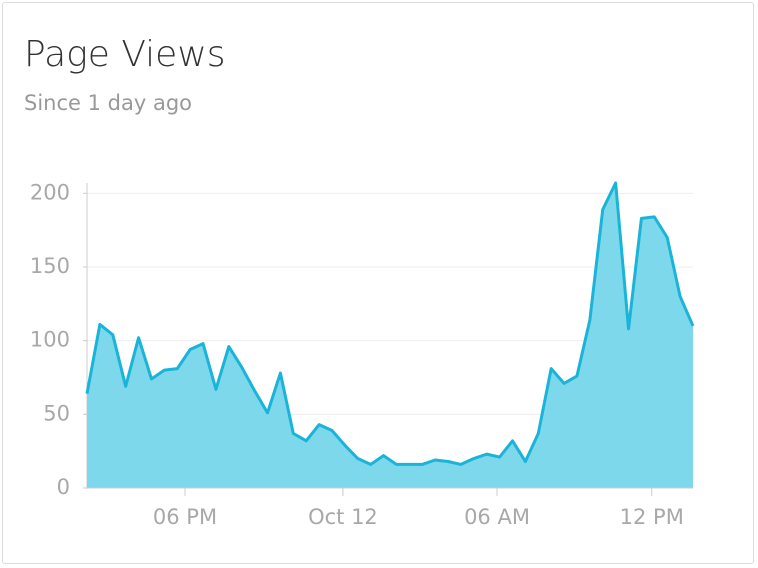  What do you see at coordinates (497, 517) in the screenshot?
I see `x-tick-label: 06 AM` at bounding box center [497, 517].